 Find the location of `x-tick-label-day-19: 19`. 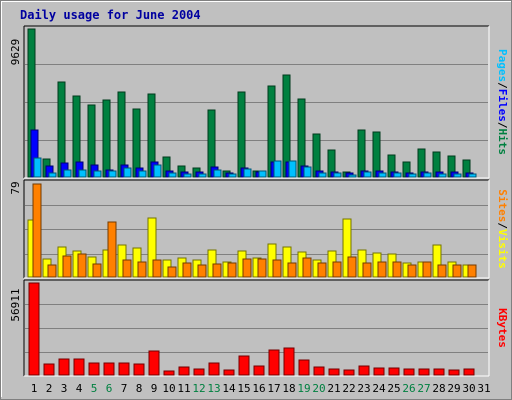

x-tick-label-day-19: 19 is located at coordinates (303, 388).